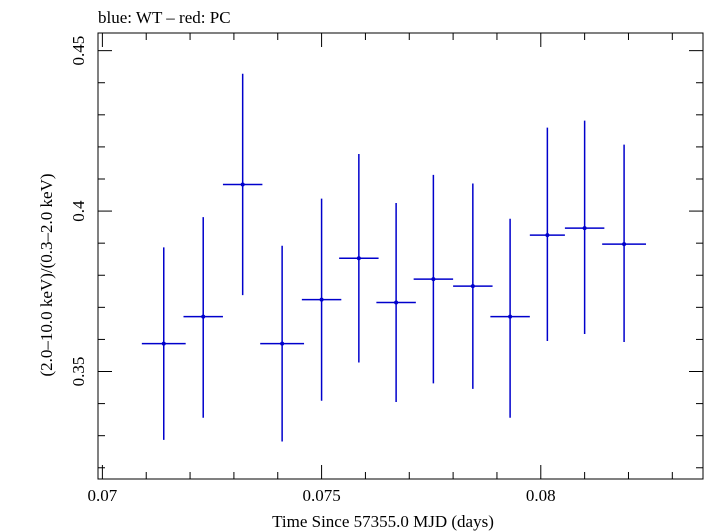 The width and height of the screenshot is (705, 532). Describe the element at coordinates (78, 372) in the screenshot. I see `y-tick-label: 0.35` at that location.